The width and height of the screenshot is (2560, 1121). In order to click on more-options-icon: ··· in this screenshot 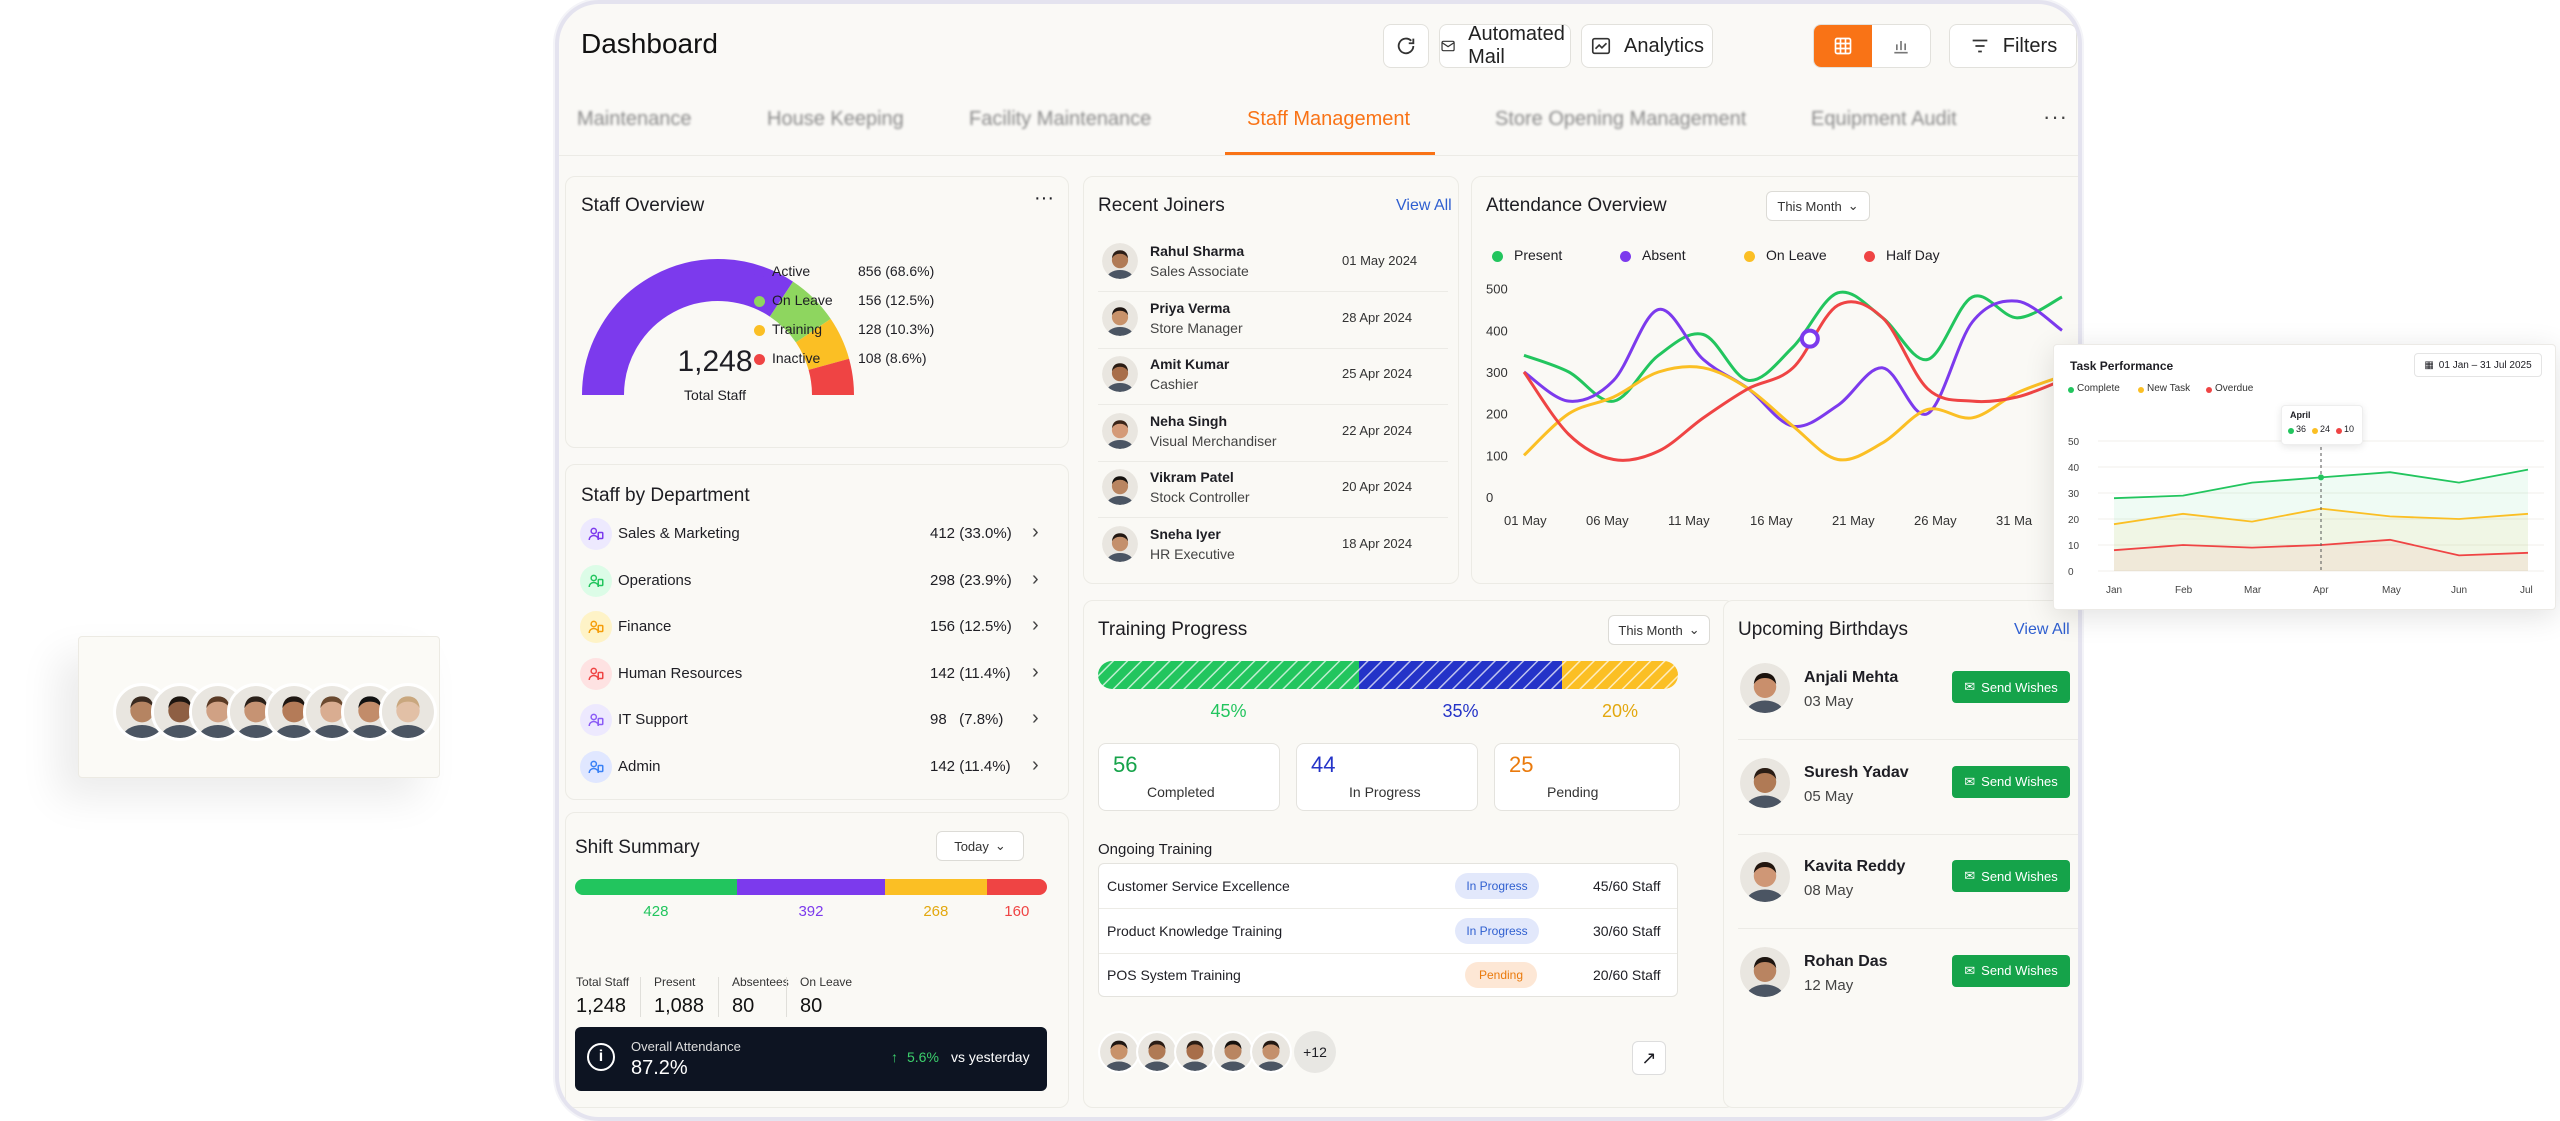, I will do `click(1044, 198)`.